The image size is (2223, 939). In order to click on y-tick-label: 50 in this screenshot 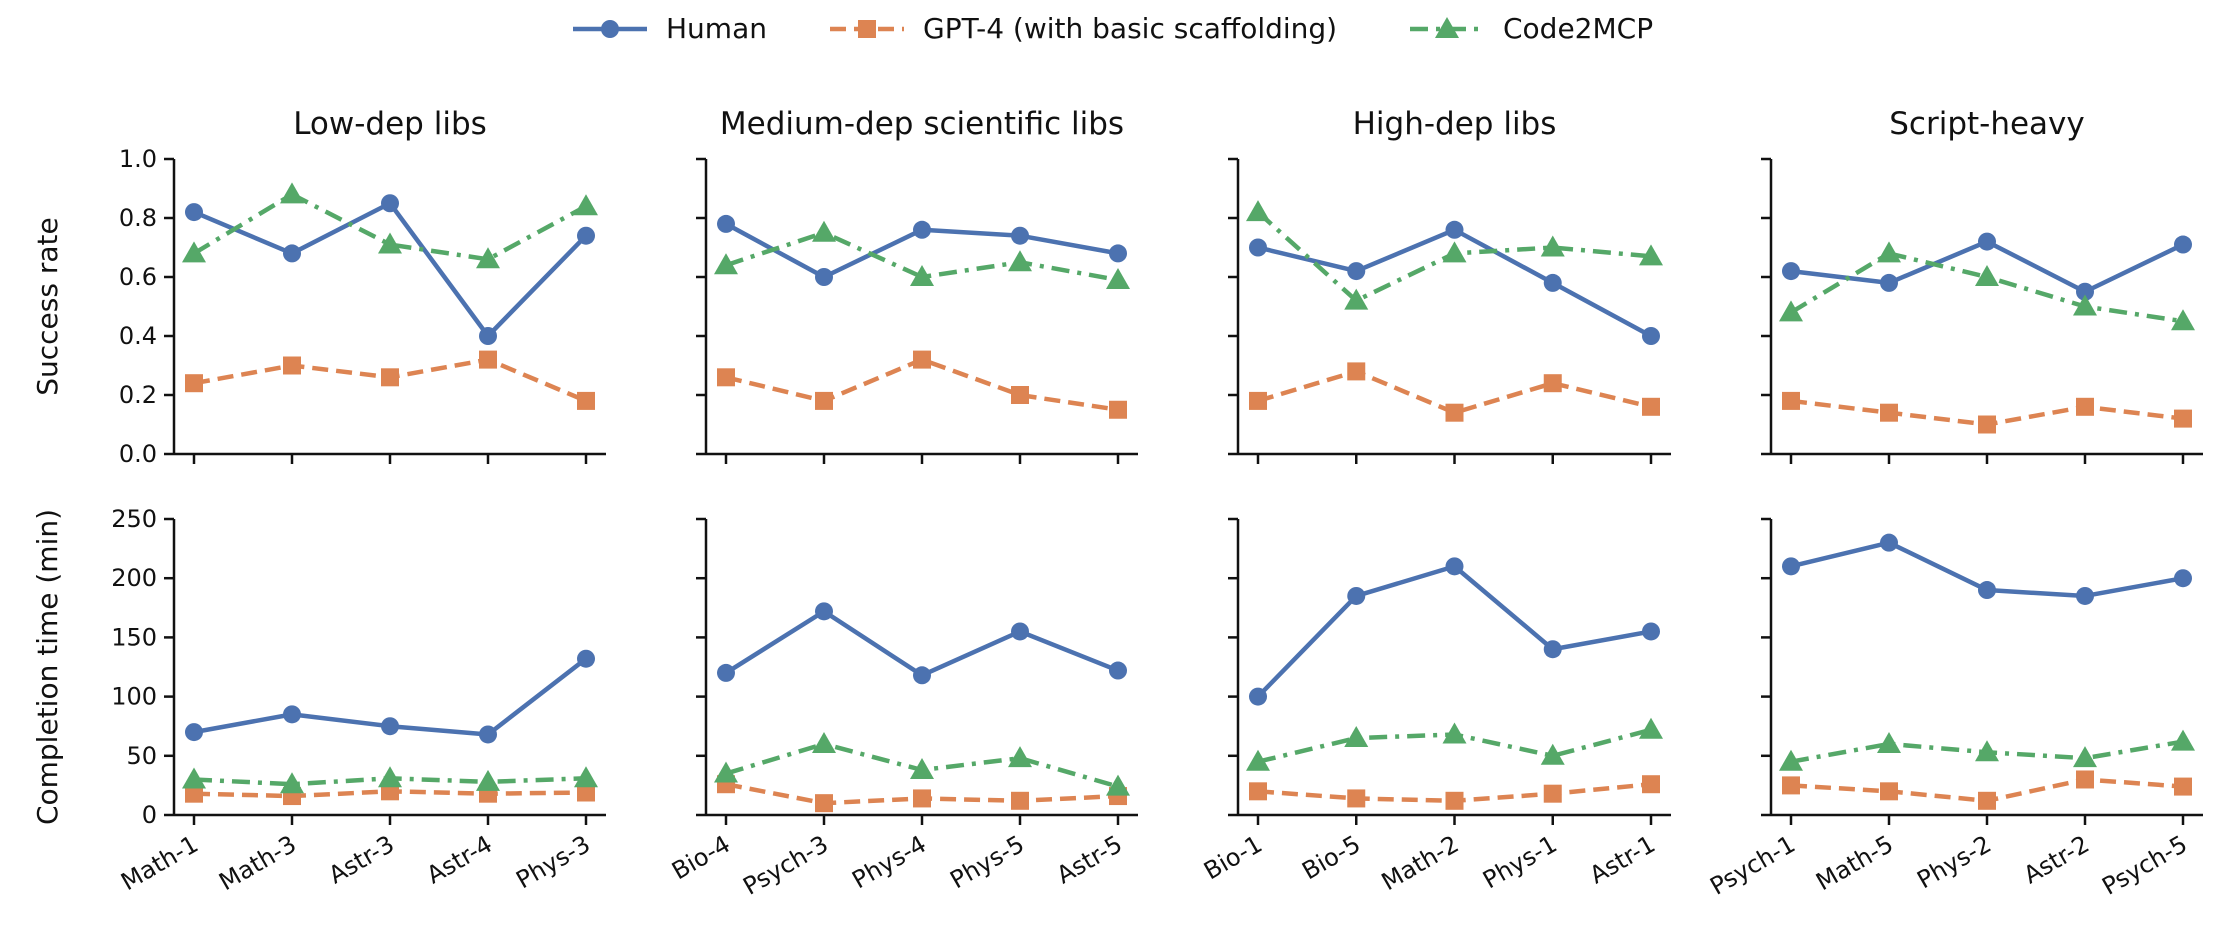, I will do `click(141, 756)`.